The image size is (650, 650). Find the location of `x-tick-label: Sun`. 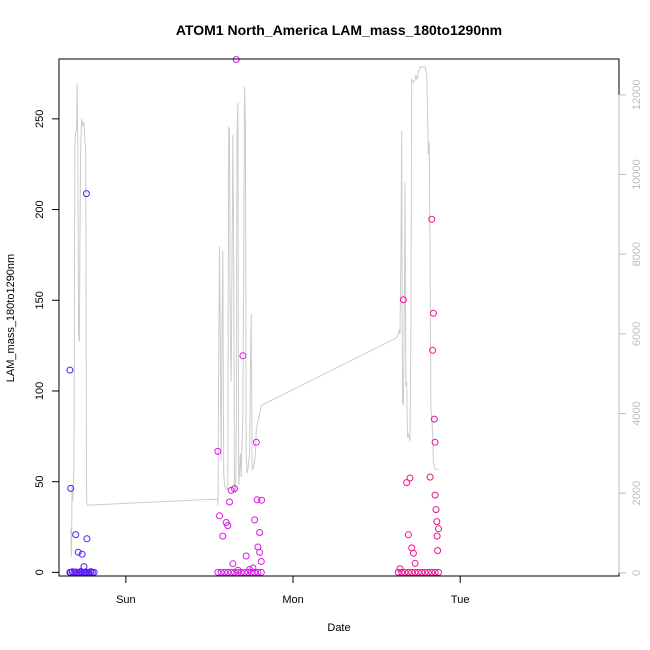

x-tick-label: Sun is located at coordinates (126, 600).